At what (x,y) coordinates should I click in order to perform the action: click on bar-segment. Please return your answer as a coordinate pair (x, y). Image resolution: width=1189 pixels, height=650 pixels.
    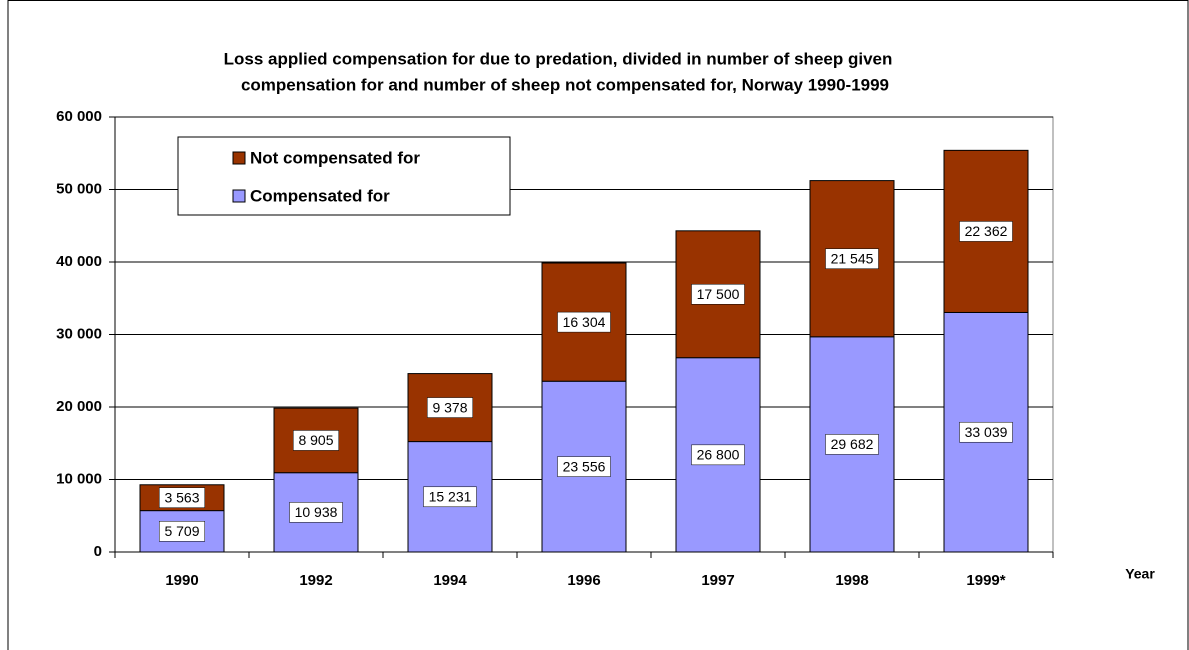
    Looking at the image, I should click on (316, 440).